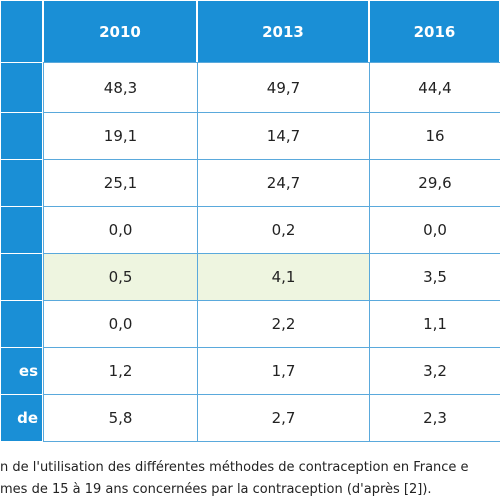  I want to click on table-cell: 4,1, so click(283, 277).